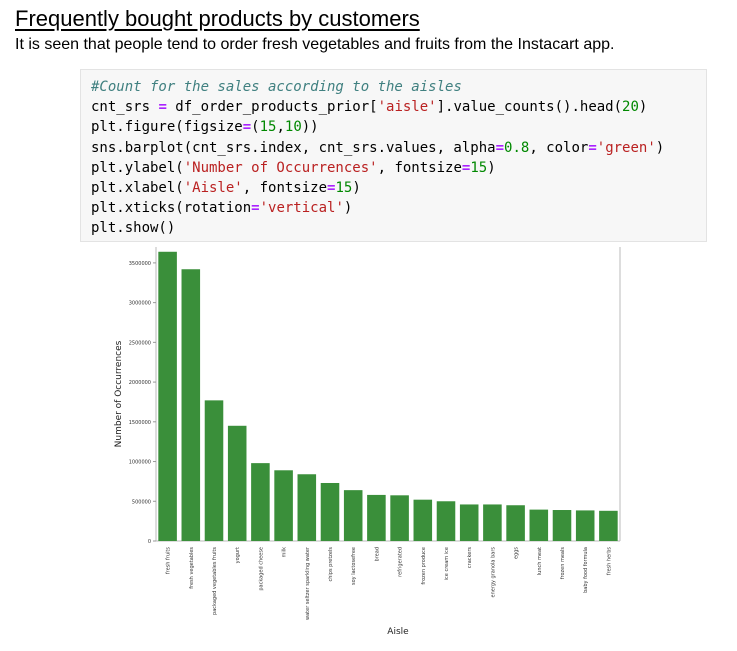  What do you see at coordinates (398, 228) in the screenshot?
I see `code-line-8: plt.show()` at bounding box center [398, 228].